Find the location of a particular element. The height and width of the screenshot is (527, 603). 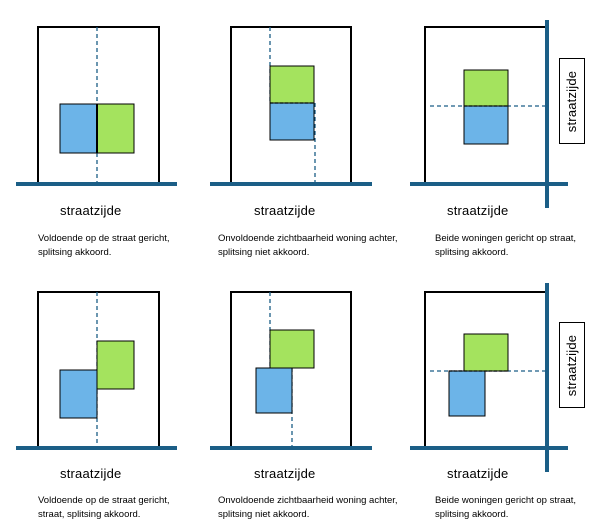

panel-5-street-label: straatzijde is located at coordinates (285, 473).